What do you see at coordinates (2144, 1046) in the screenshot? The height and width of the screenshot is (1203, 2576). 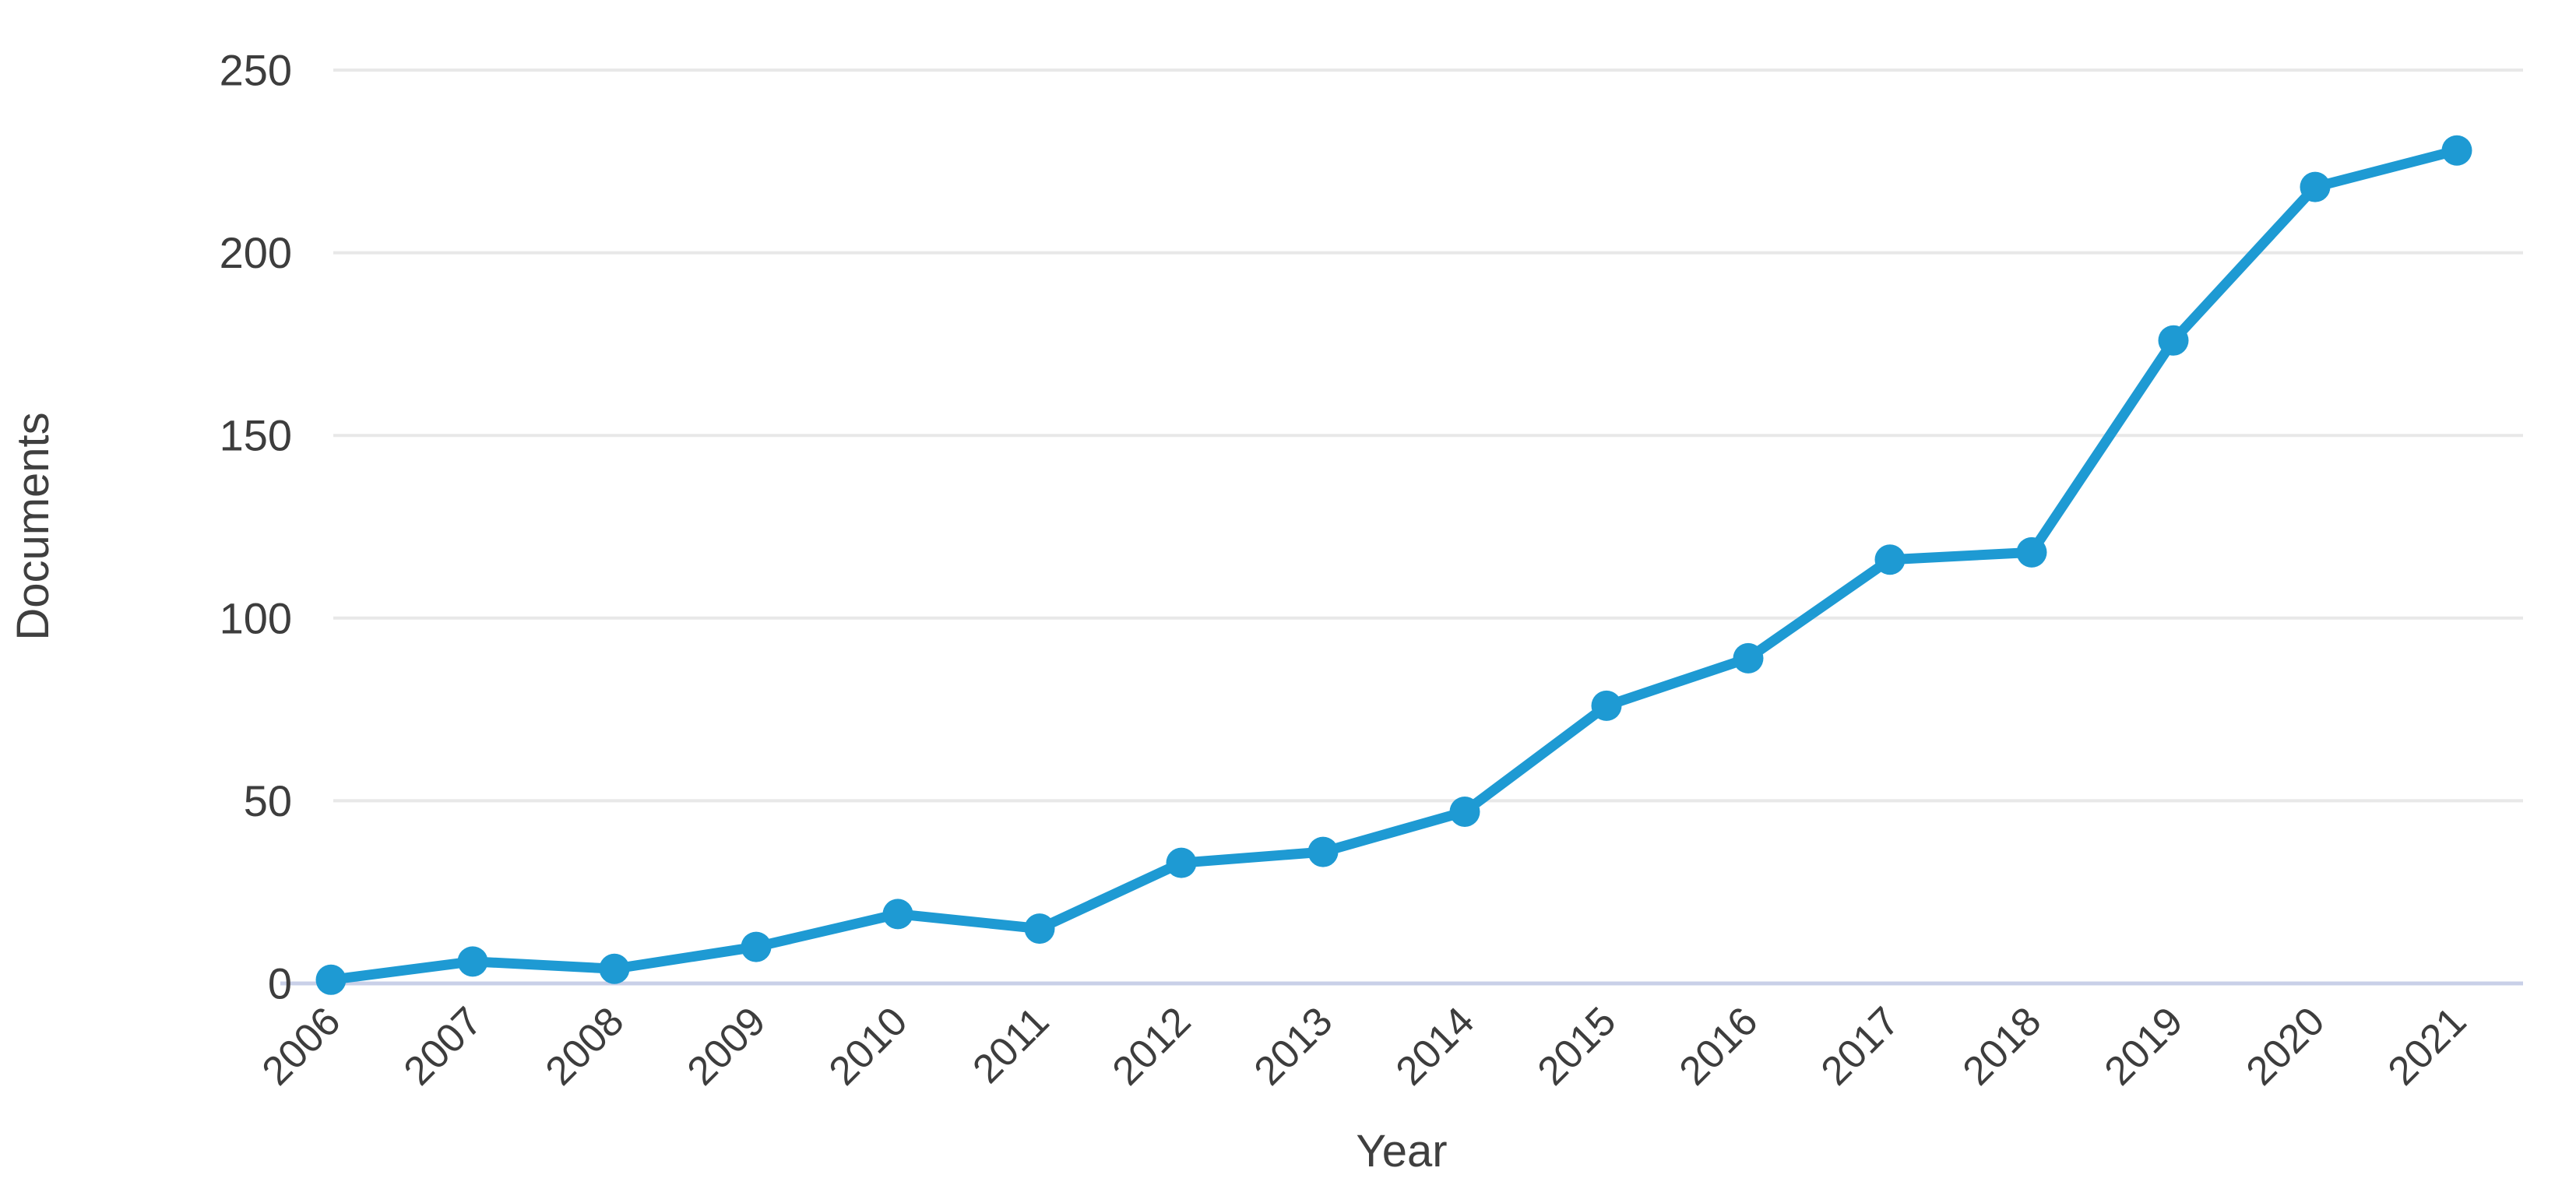 I see `x-tick-label: 2019` at bounding box center [2144, 1046].